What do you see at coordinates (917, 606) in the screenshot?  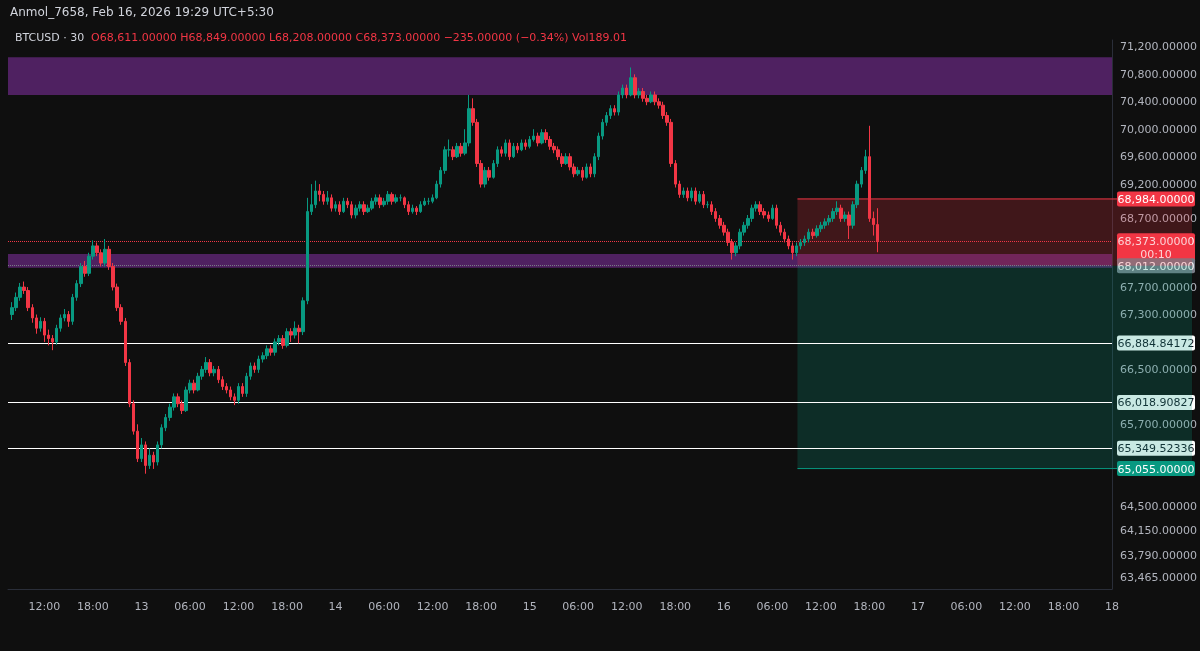 I see `x-tick-label: 17` at bounding box center [917, 606].